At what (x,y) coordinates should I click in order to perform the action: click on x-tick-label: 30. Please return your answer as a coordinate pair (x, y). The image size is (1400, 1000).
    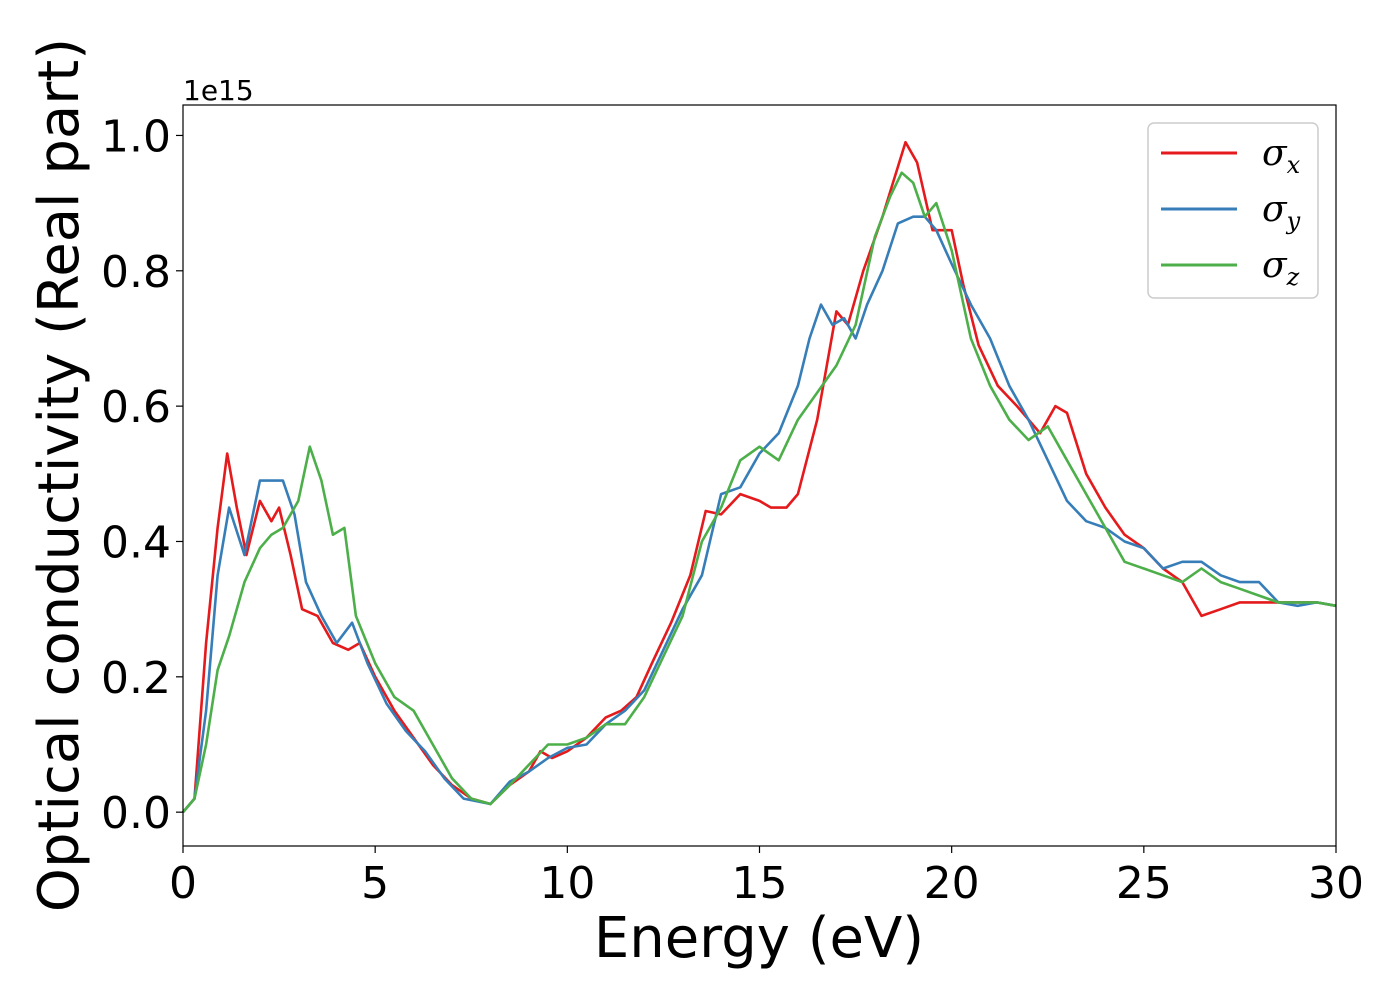
    Looking at the image, I should click on (1336, 883).